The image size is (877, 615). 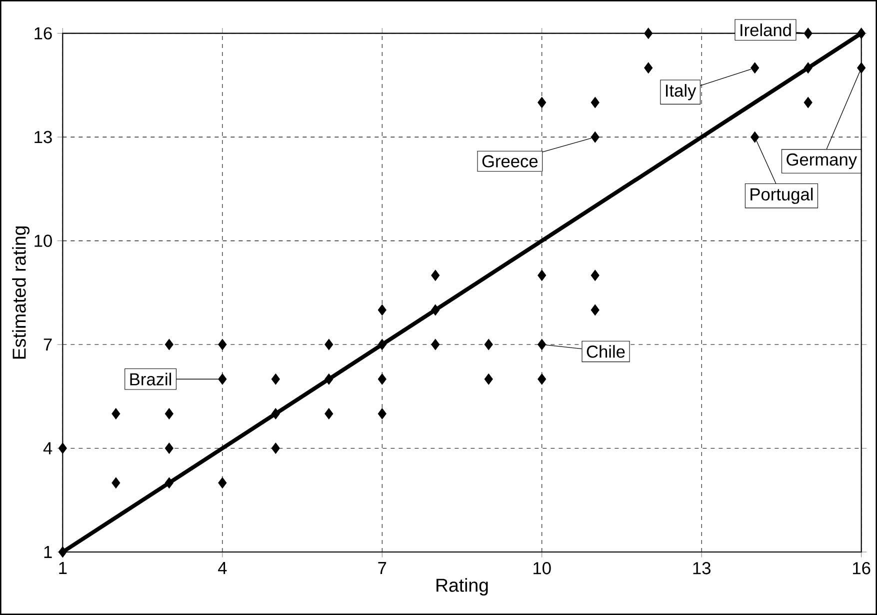 What do you see at coordinates (510, 161) in the screenshot?
I see `annotation: Greece` at bounding box center [510, 161].